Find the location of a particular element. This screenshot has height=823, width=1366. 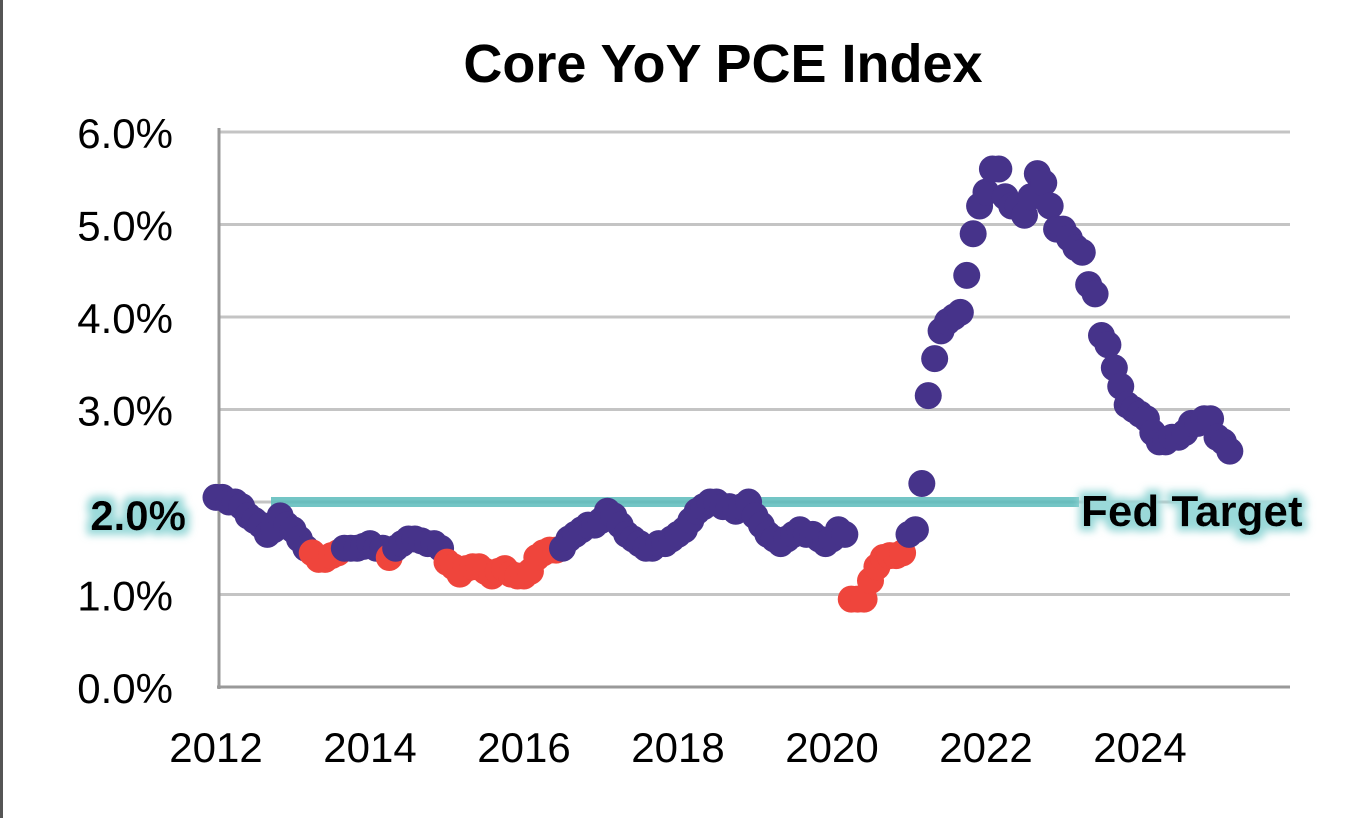

x-tick-label: 2020 is located at coordinates (831, 747).